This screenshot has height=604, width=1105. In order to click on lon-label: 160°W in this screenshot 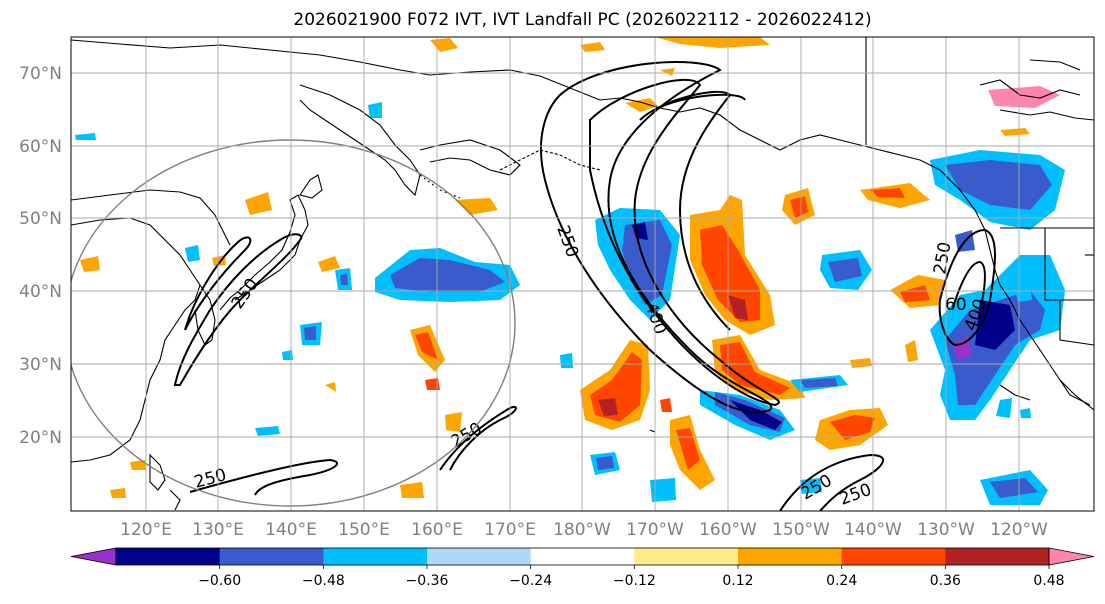, I will do `click(728, 530)`.